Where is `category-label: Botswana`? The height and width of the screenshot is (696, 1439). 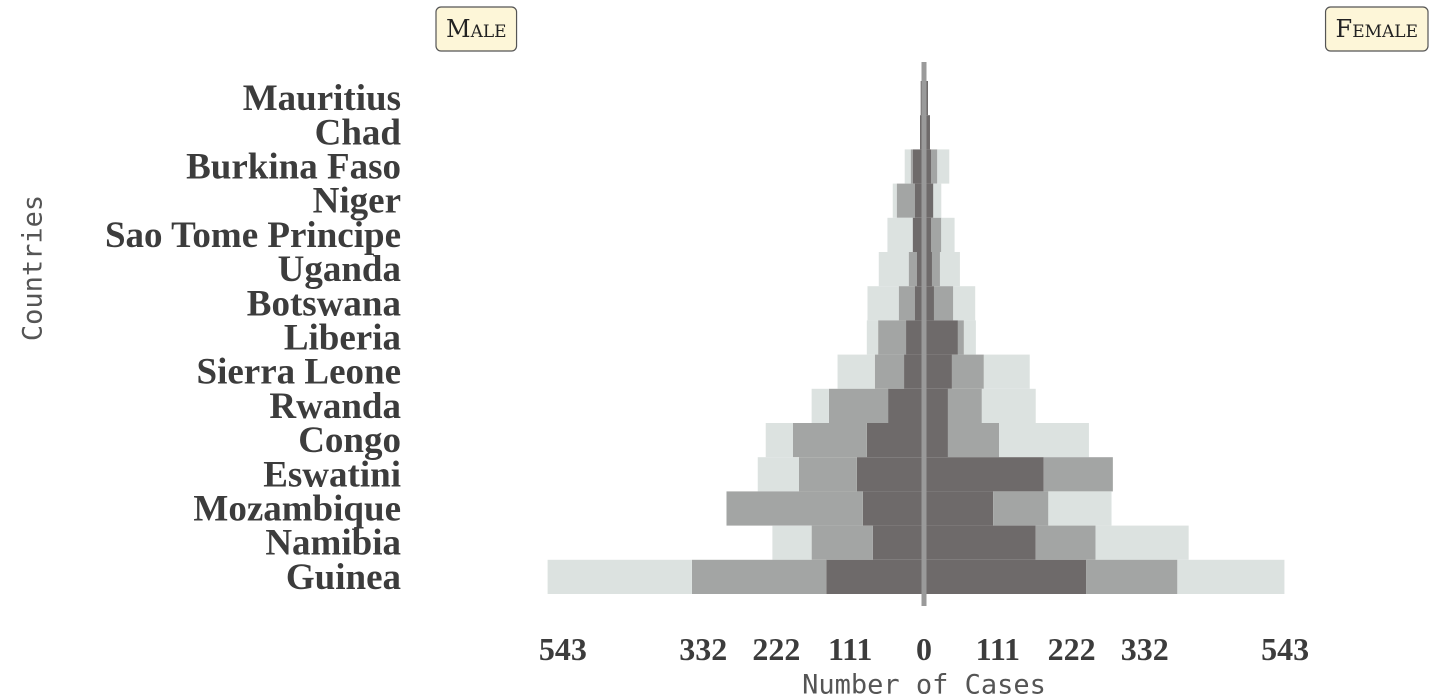 category-label: Botswana is located at coordinates (324, 303).